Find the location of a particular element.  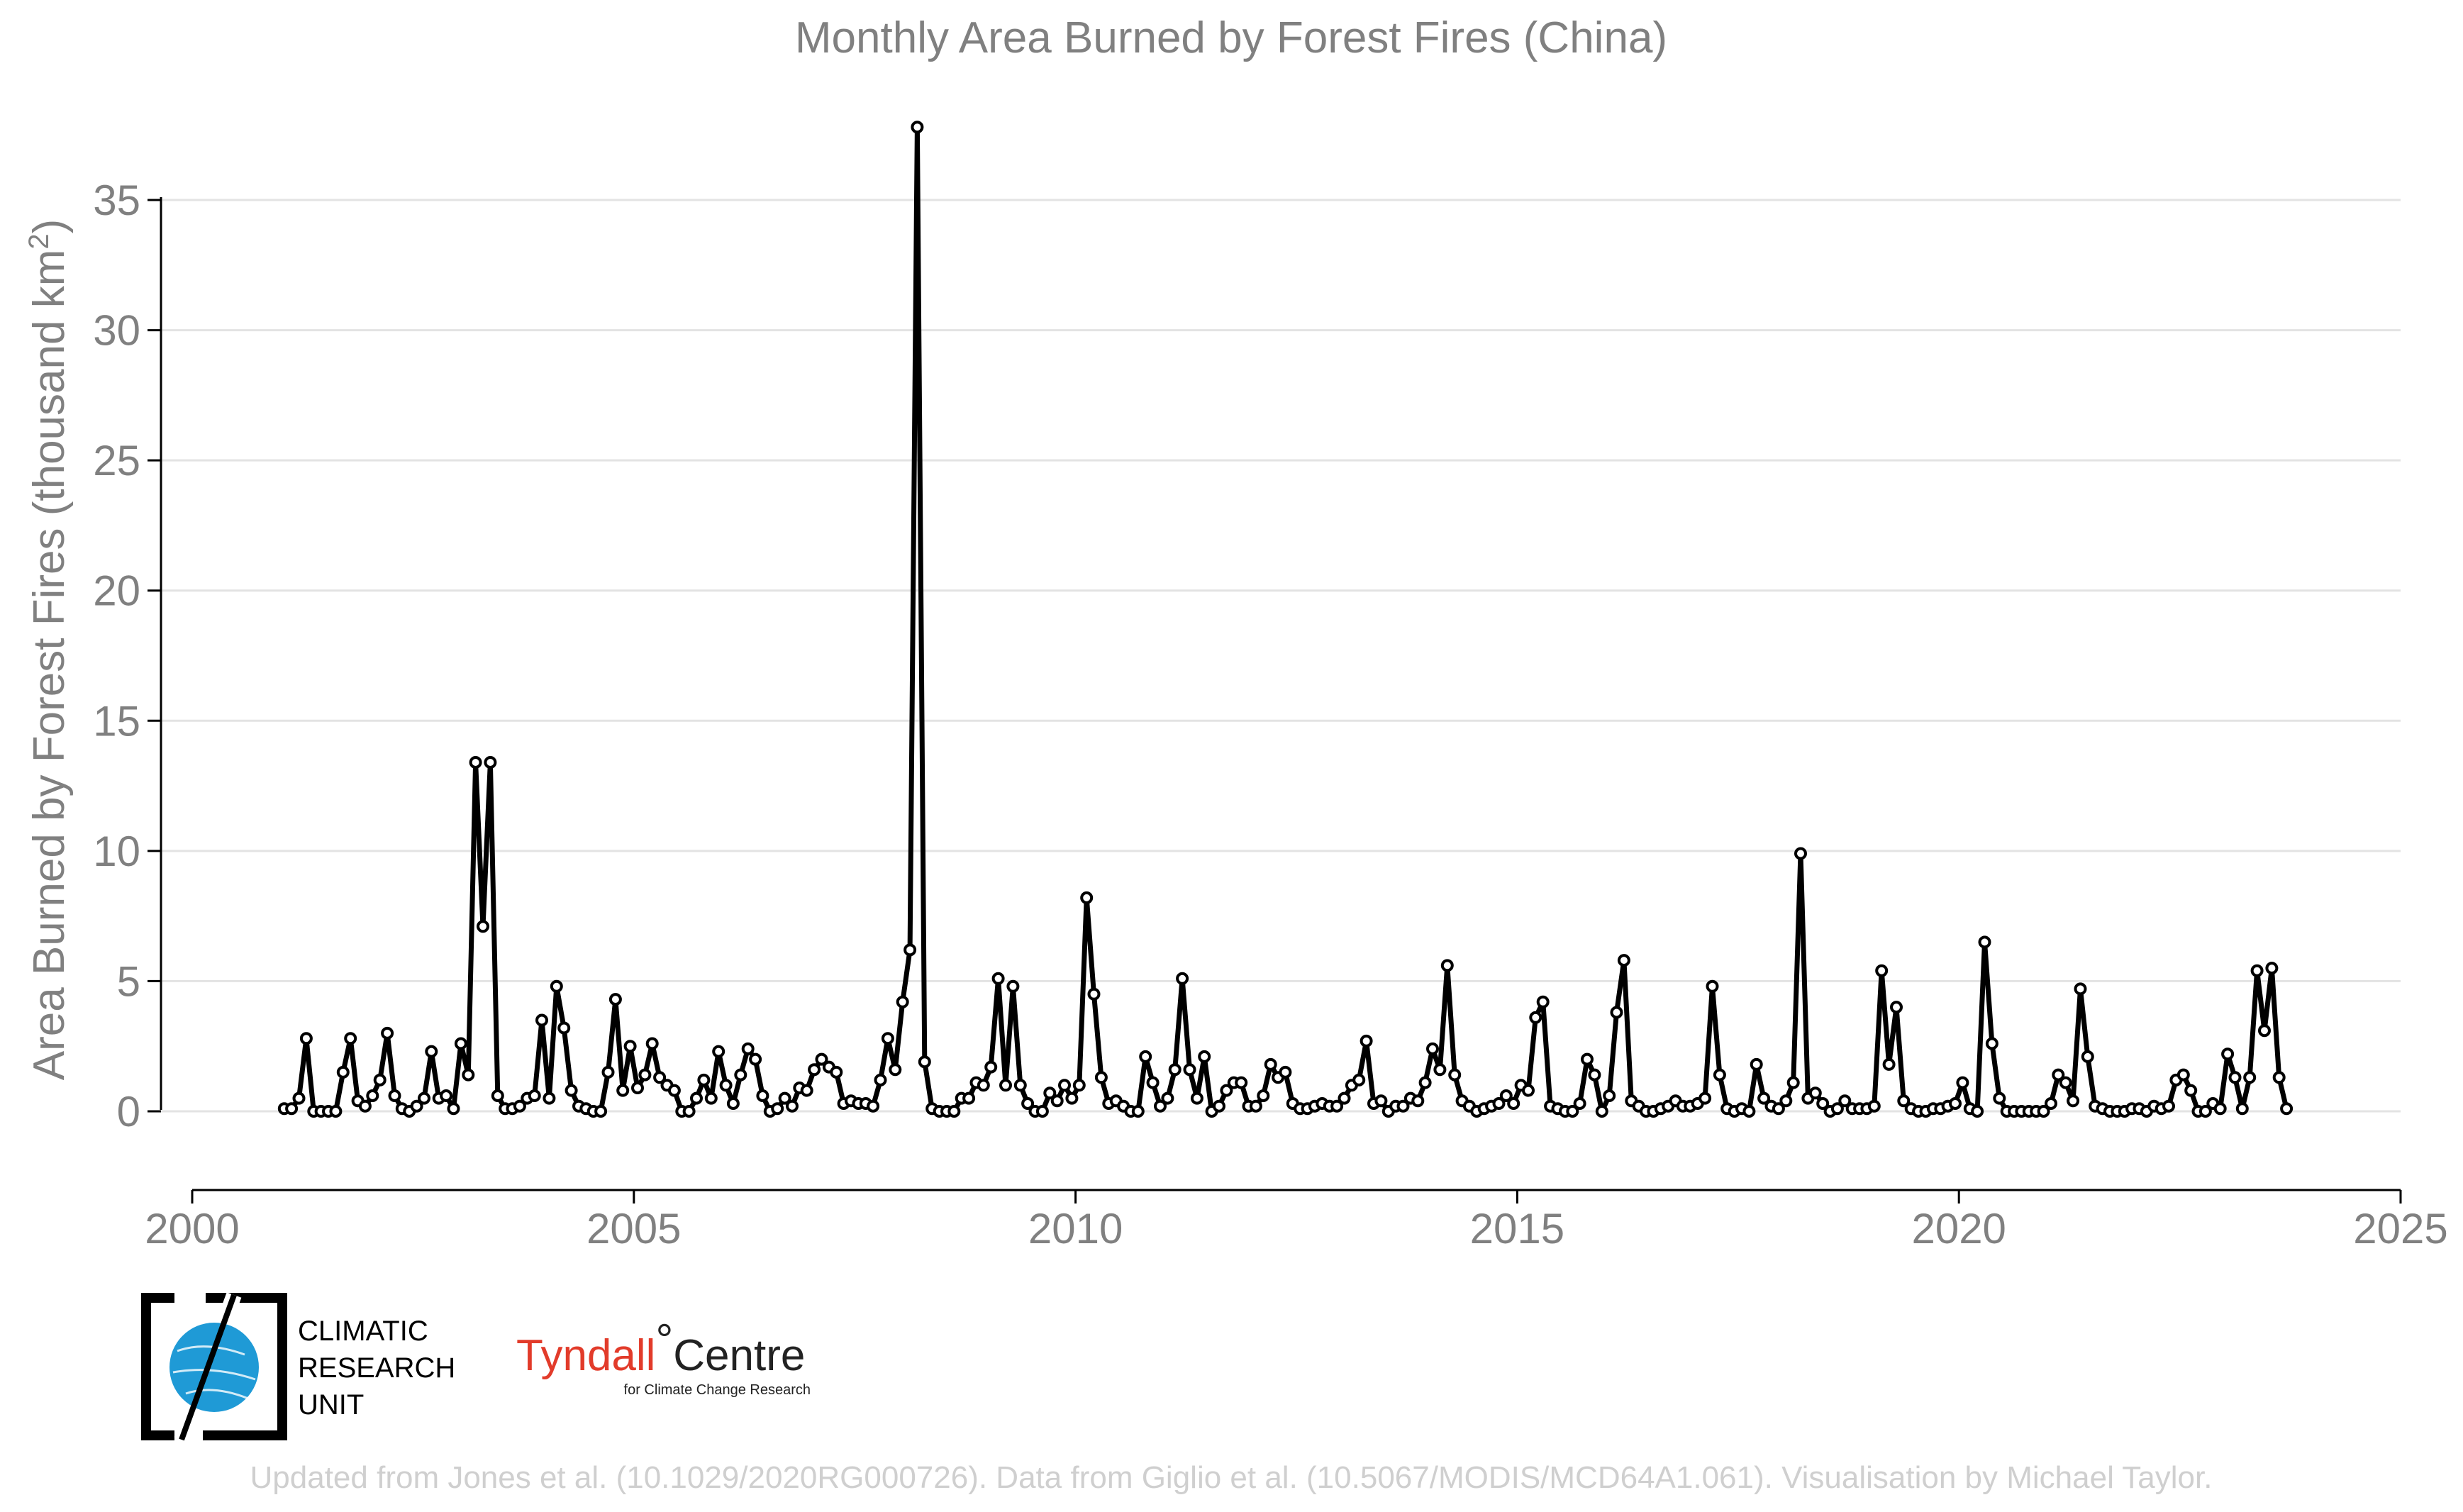

cru-line-3: UNIT is located at coordinates (331, 1405).